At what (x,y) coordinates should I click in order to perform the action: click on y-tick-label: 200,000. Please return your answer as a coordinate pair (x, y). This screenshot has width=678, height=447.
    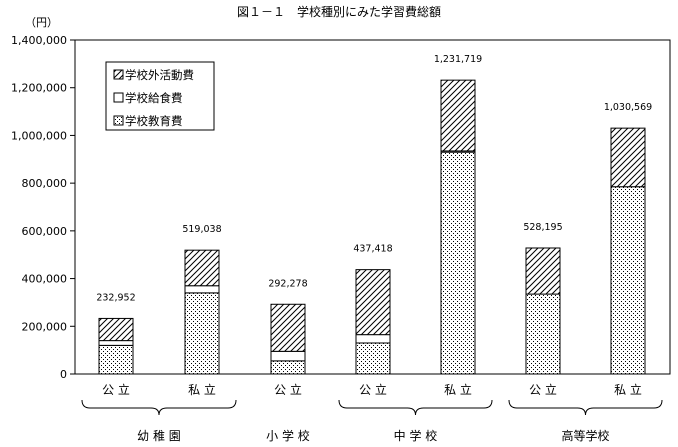
    Looking at the image, I should click on (45, 326).